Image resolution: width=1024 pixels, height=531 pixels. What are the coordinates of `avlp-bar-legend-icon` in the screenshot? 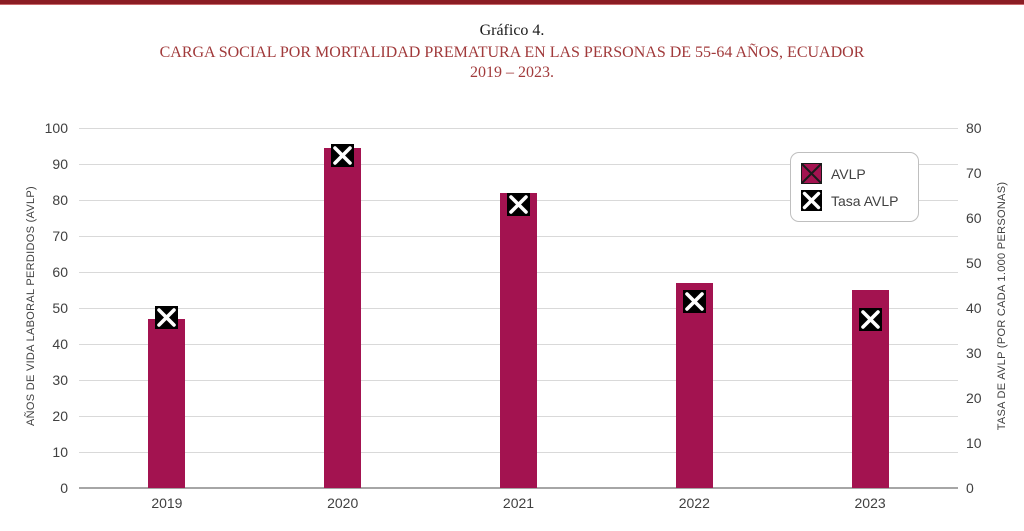 It's located at (811, 173).